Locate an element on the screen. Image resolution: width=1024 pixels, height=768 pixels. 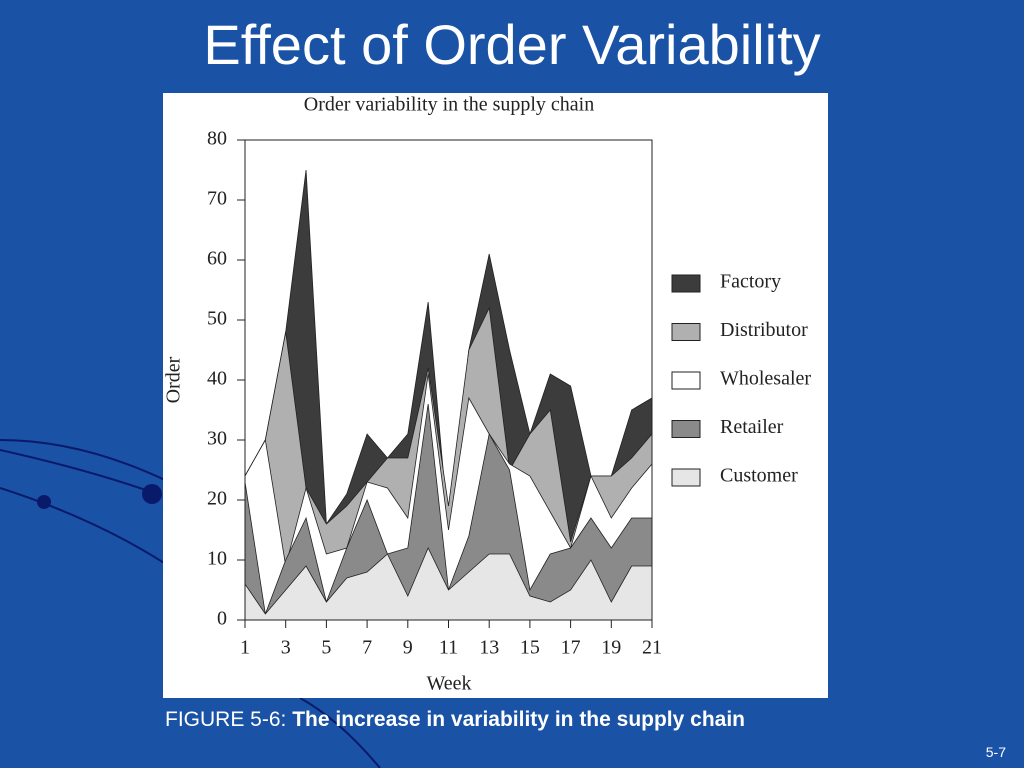
x-tick-label: 21 is located at coordinates (652, 648).